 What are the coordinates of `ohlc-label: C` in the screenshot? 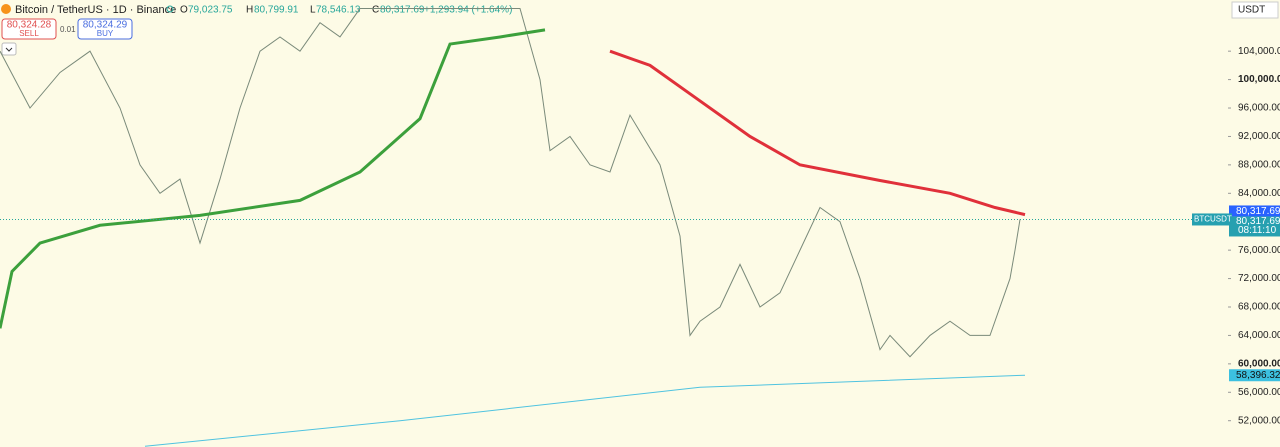 It's located at (375, 10).